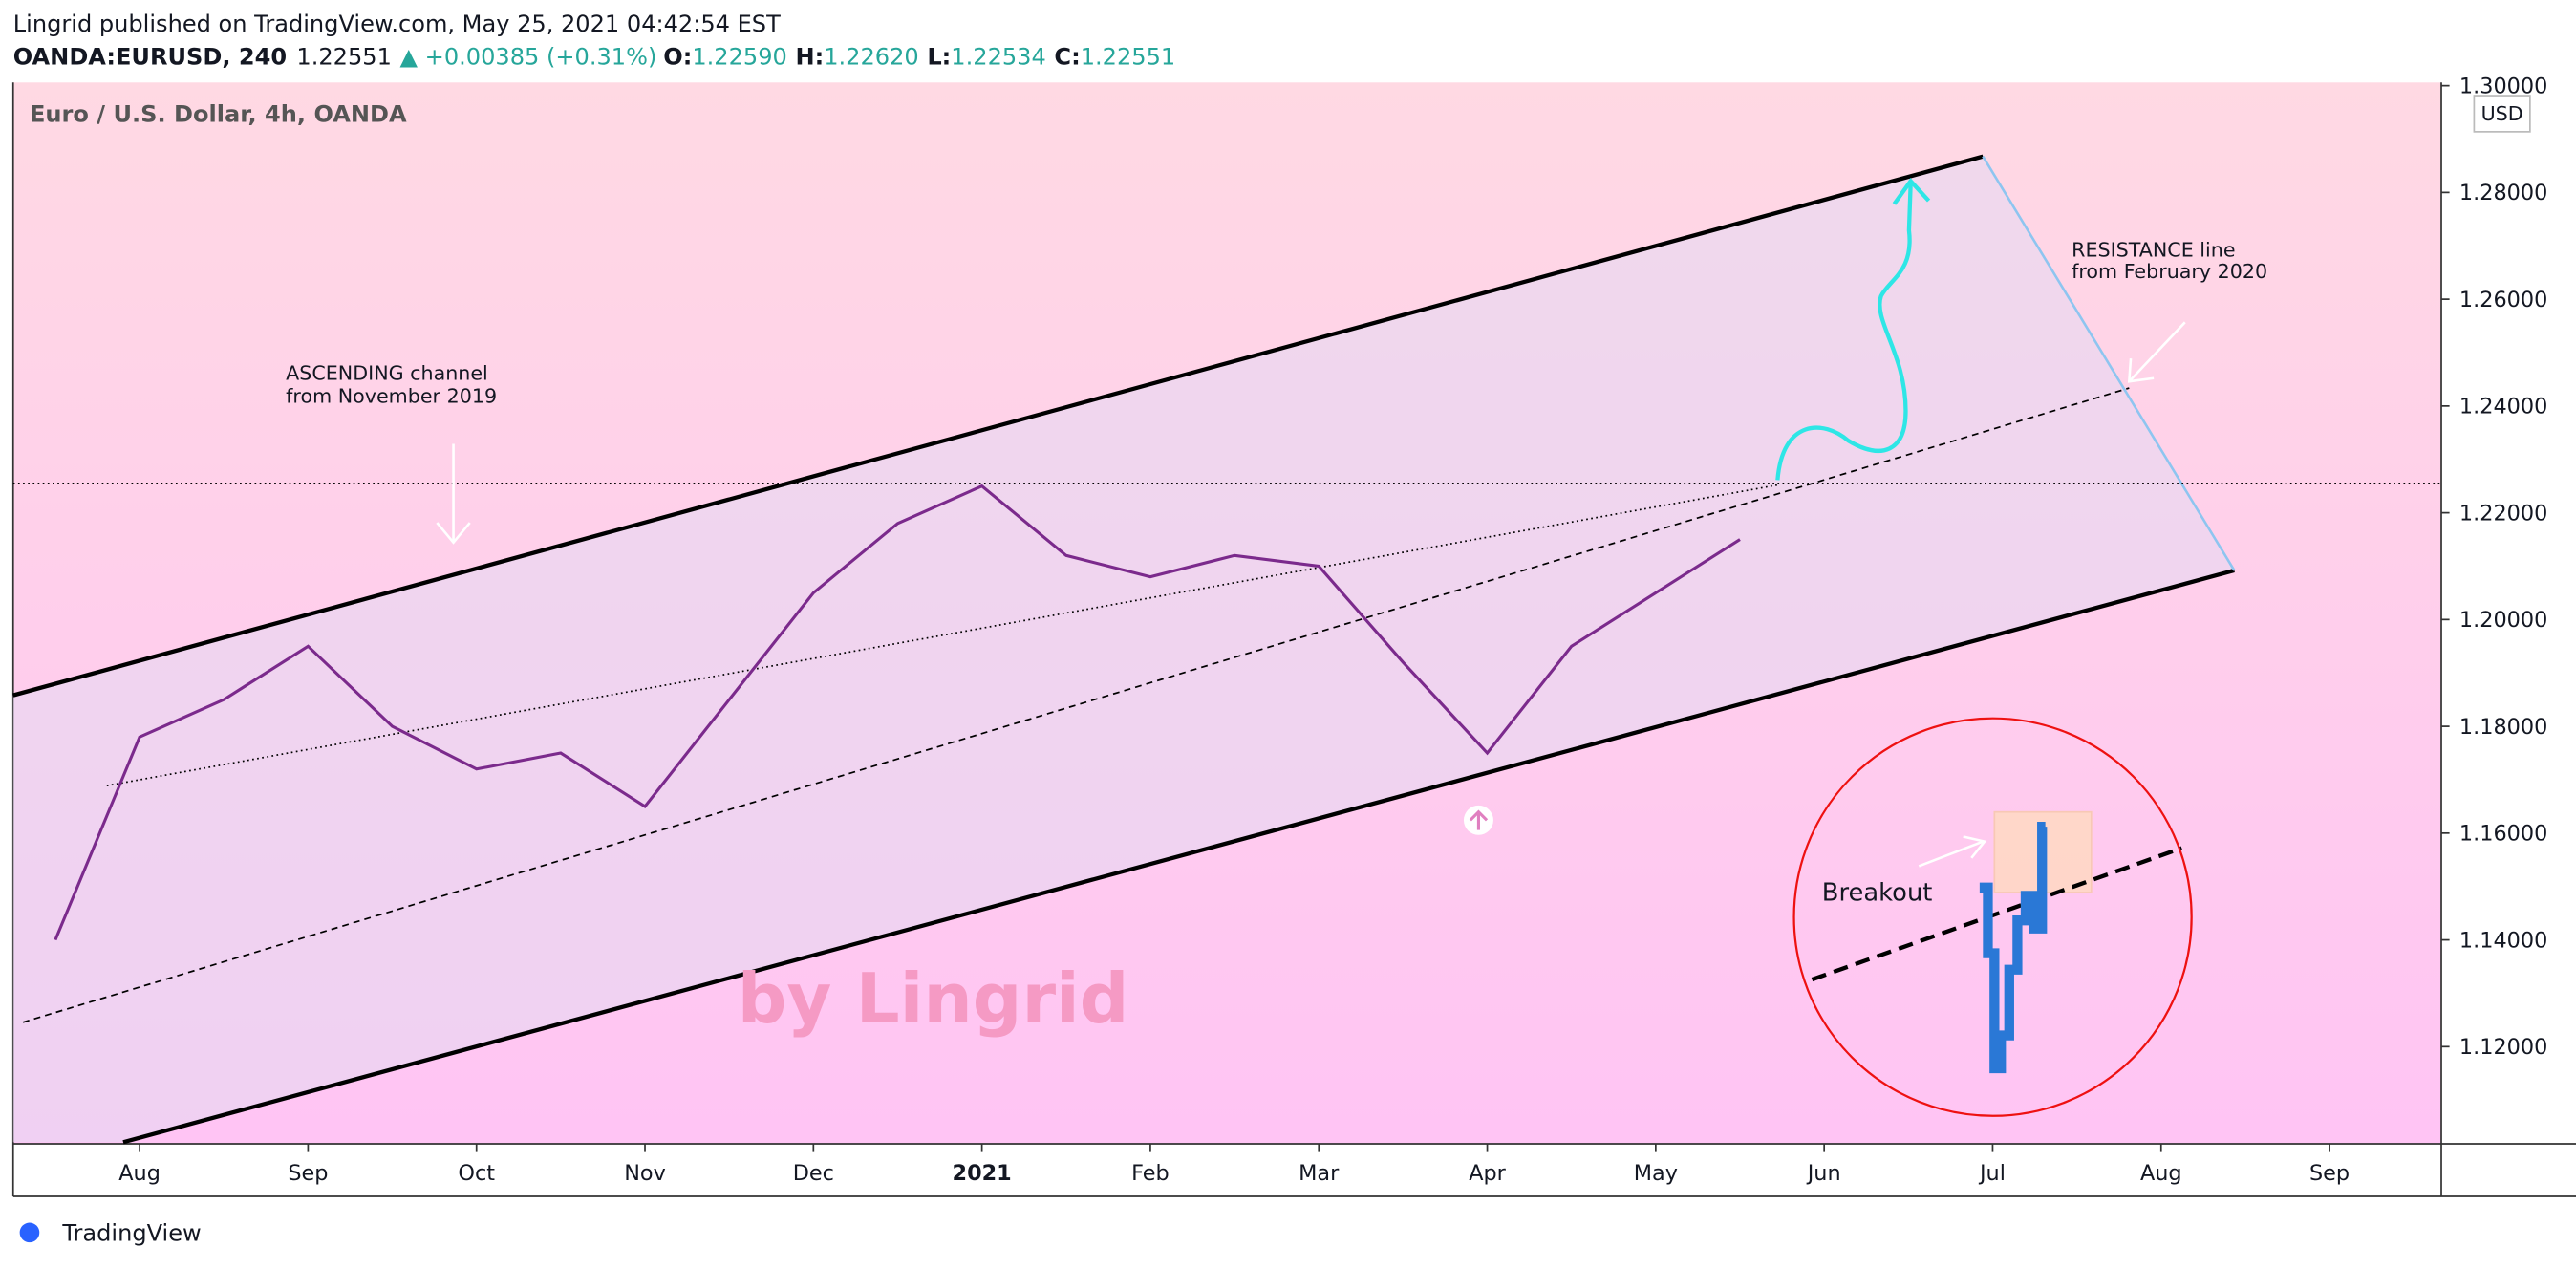  Describe the element at coordinates (1067, 56) in the screenshot. I see `label: C:` at that location.